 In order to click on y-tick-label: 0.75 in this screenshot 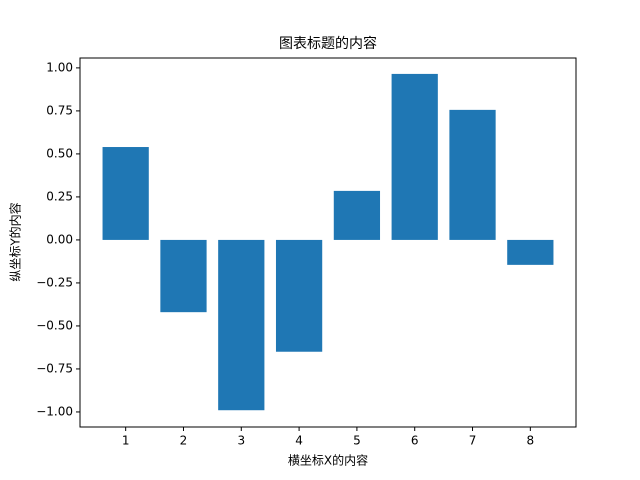, I will do `click(59, 110)`.